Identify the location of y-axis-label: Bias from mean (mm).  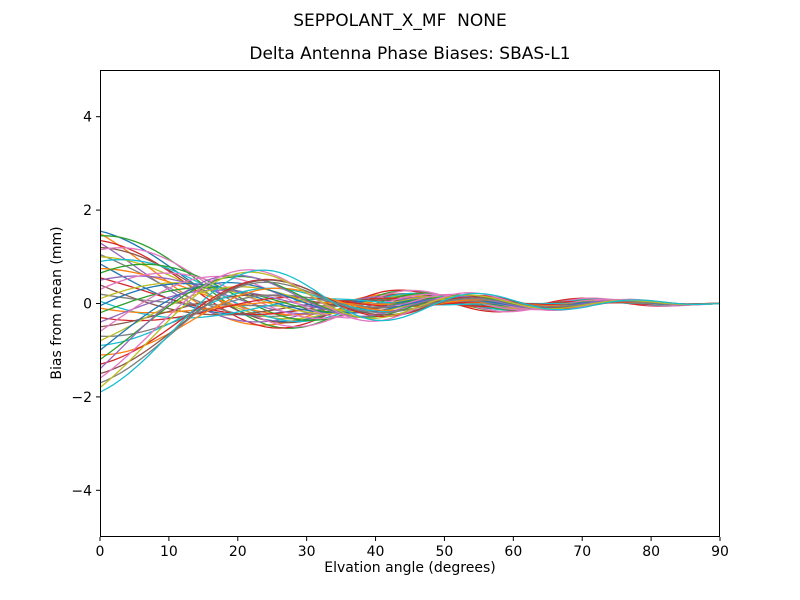
(57, 303).